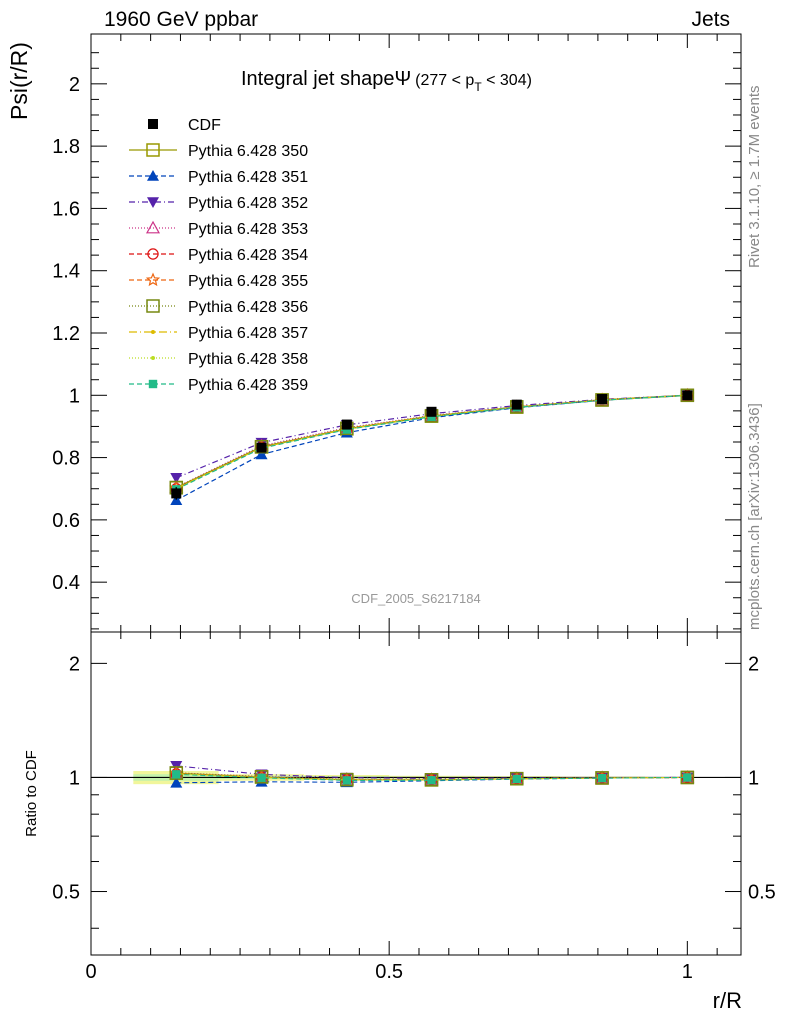 The width and height of the screenshot is (786, 1024). I want to click on ratio-y-tick-label-right: 0.5, so click(762, 893).